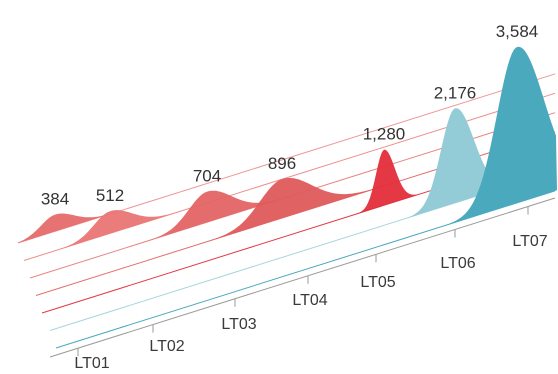 This screenshot has width=558, height=374. What do you see at coordinates (517, 31) in the screenshot?
I see `value-label-lt07: 3,584` at bounding box center [517, 31].